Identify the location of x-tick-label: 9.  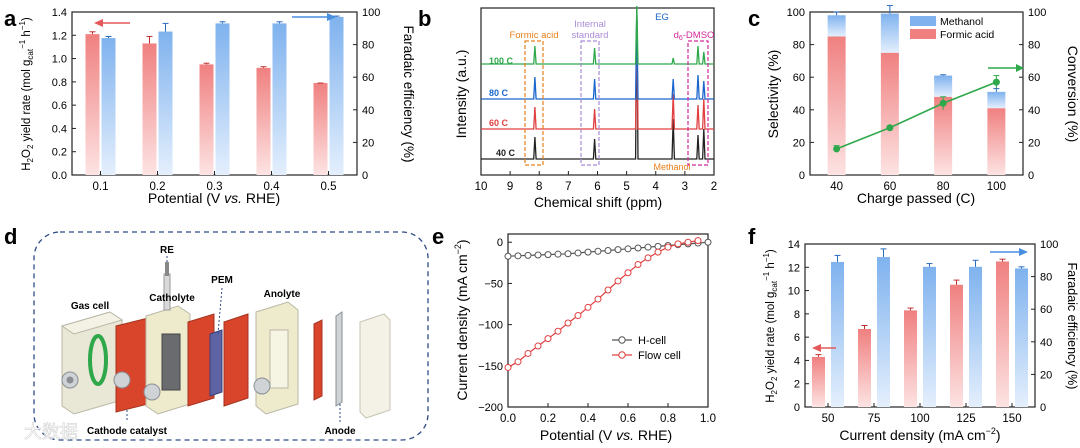
(510, 187).